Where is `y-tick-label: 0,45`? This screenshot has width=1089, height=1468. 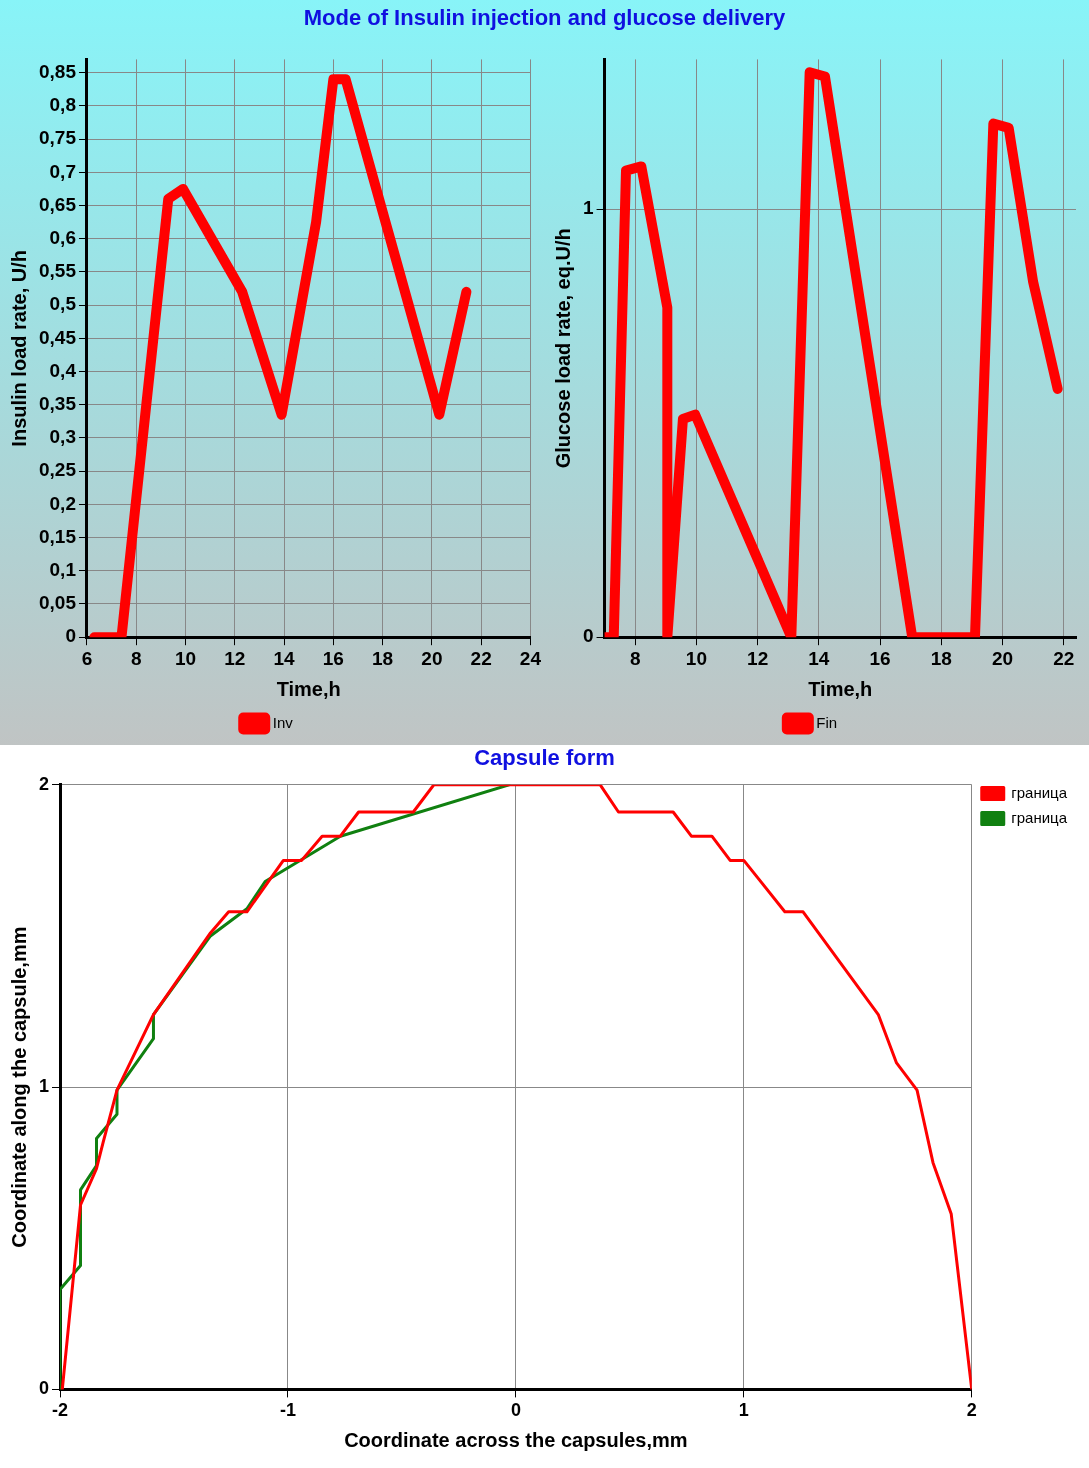
y-tick-label: 0,45 is located at coordinates (58, 337).